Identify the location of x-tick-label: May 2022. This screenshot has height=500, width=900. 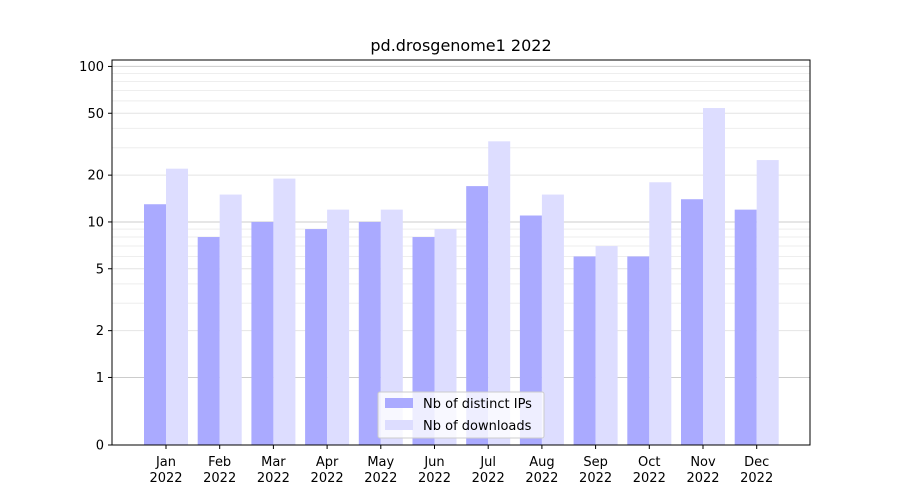
(380, 470).